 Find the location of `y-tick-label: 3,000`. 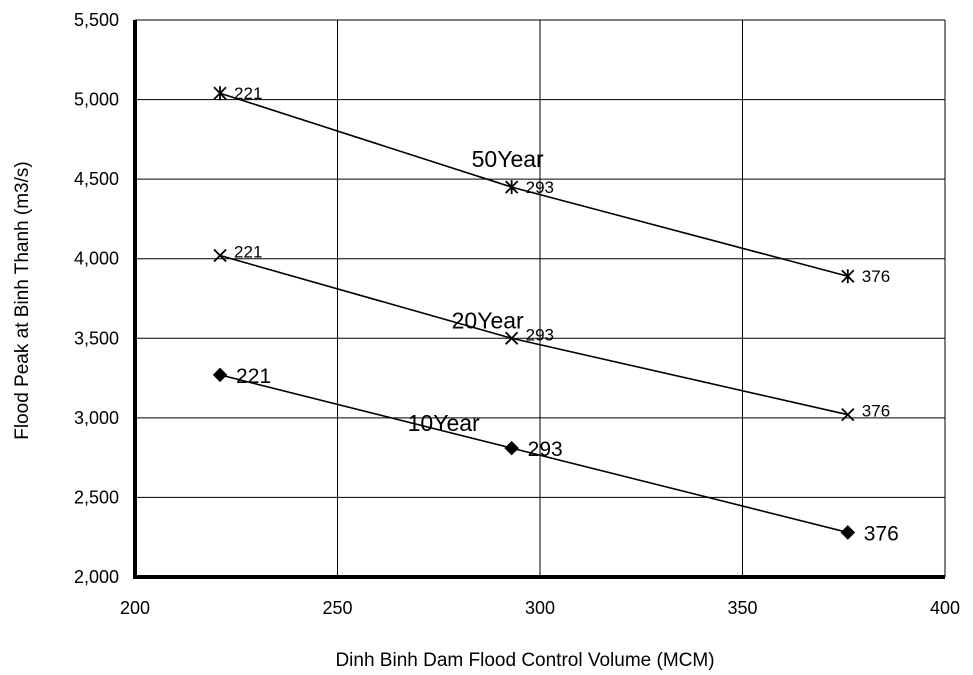

y-tick-label: 3,000 is located at coordinates (96, 418).